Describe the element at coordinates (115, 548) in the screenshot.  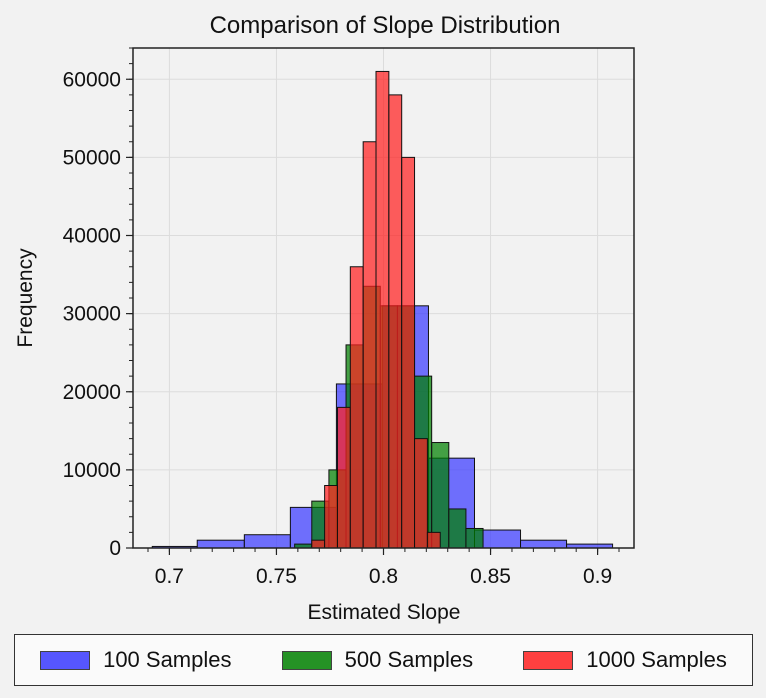
I see `y-tick-label: 0` at that location.